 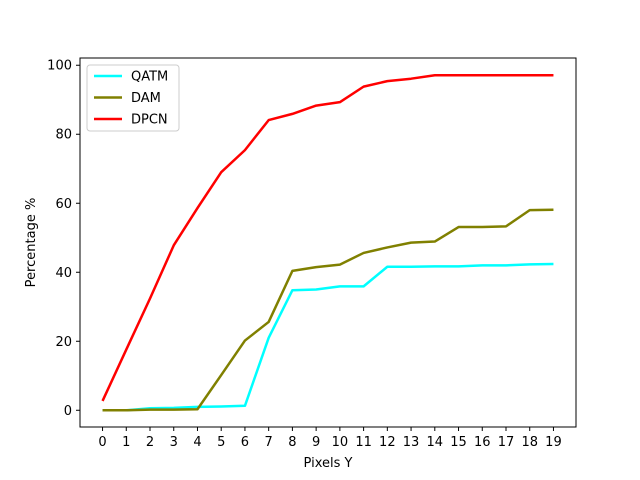 I want to click on legend-label: DPCN, so click(x=149, y=120).